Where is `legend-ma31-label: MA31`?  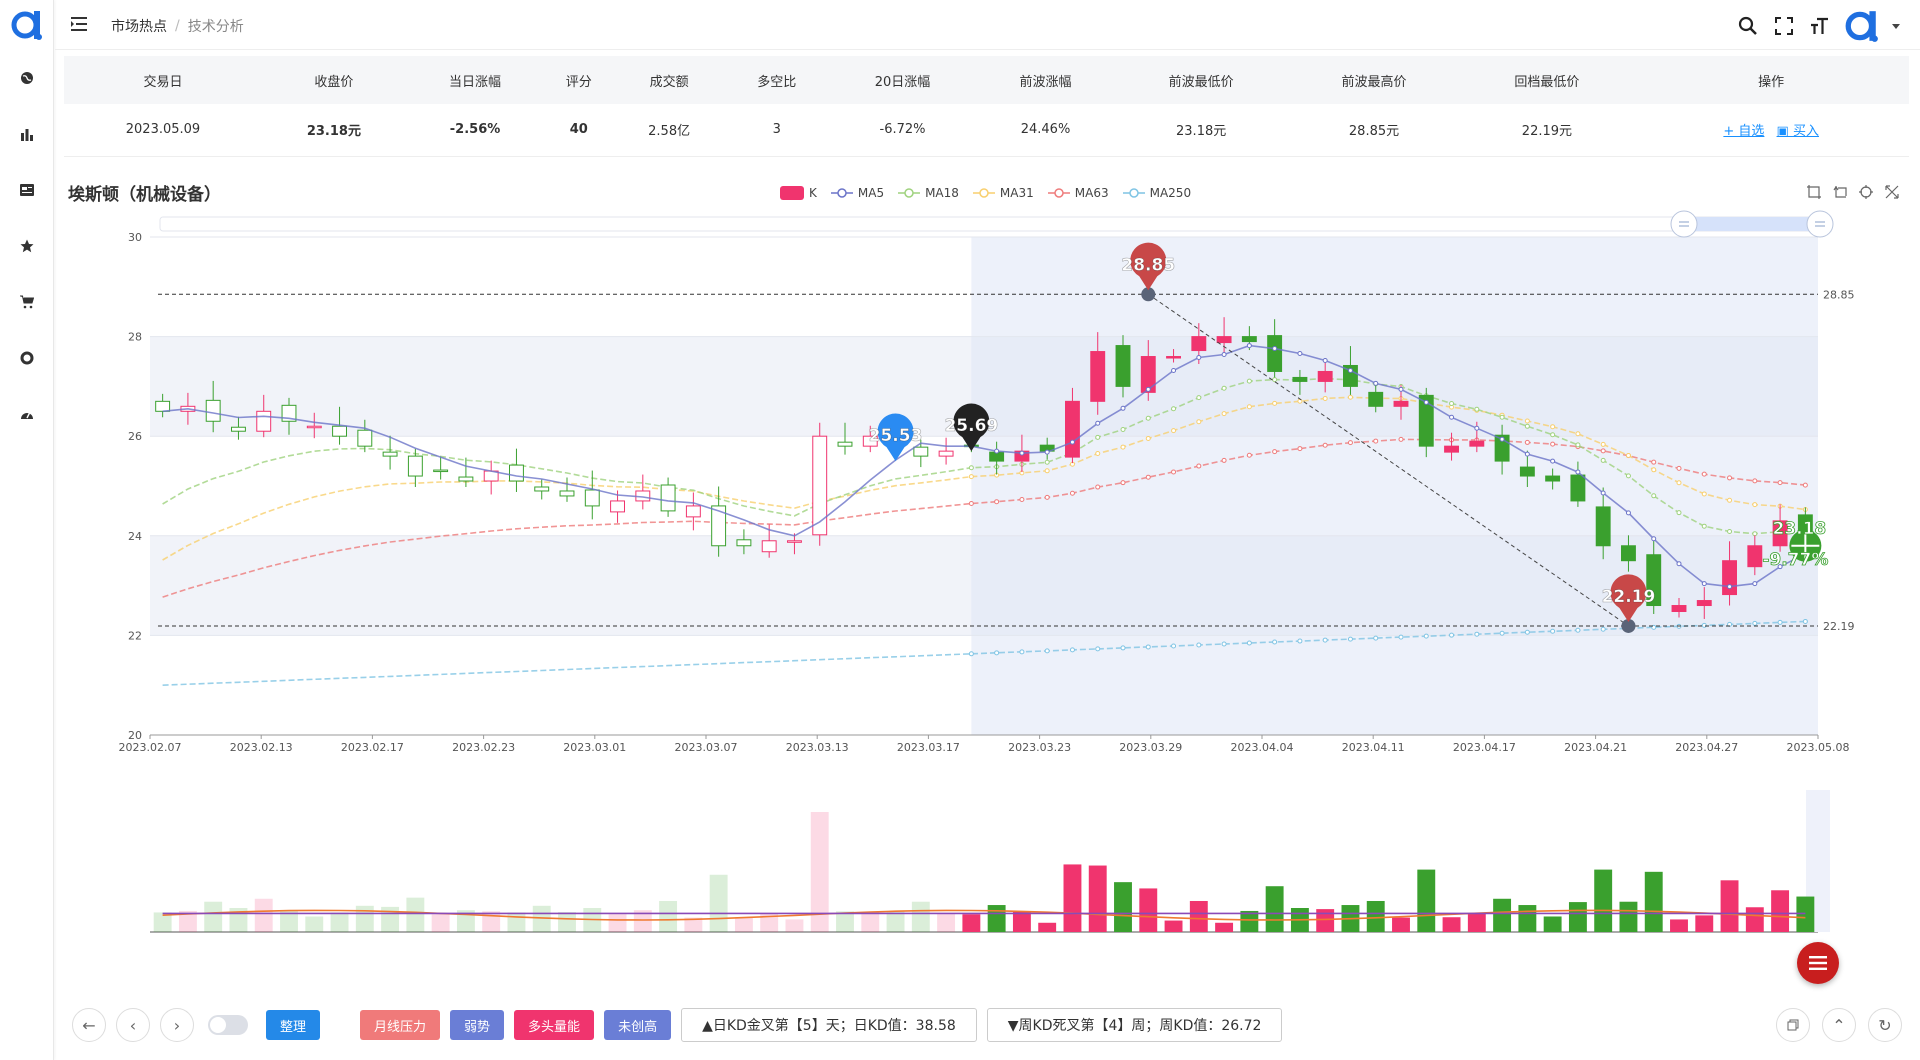
legend-ma31-label: MA31 is located at coordinates (1016, 193).